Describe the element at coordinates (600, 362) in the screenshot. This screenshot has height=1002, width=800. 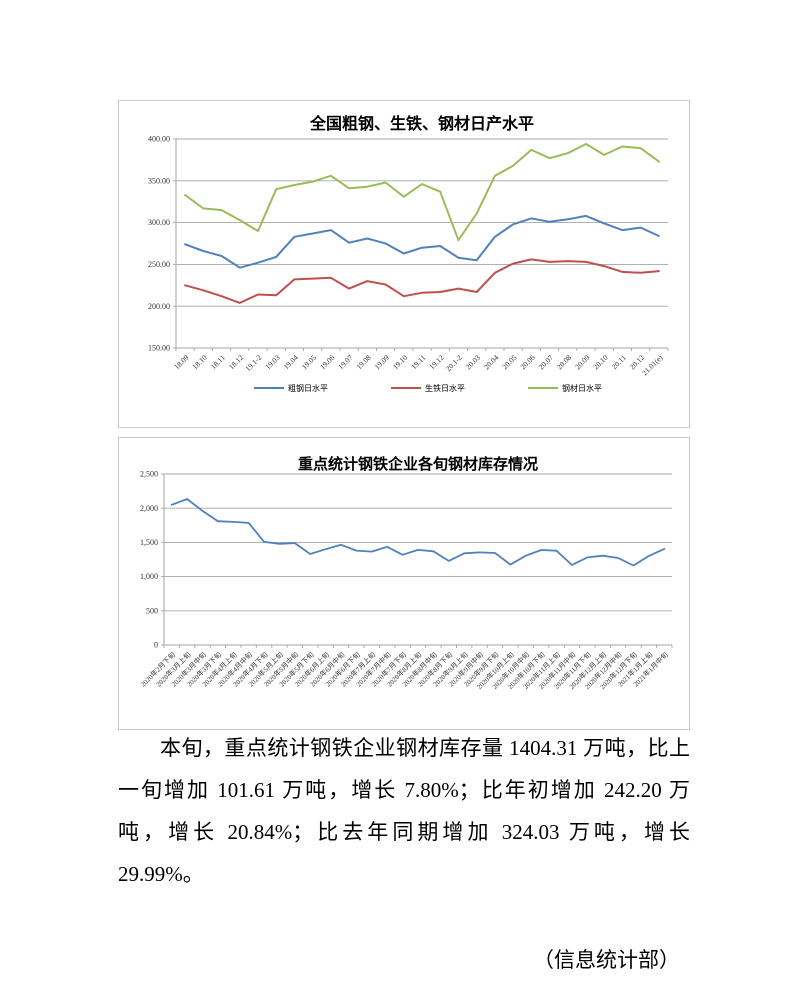
I see `x-tick-label: 20.10` at that location.